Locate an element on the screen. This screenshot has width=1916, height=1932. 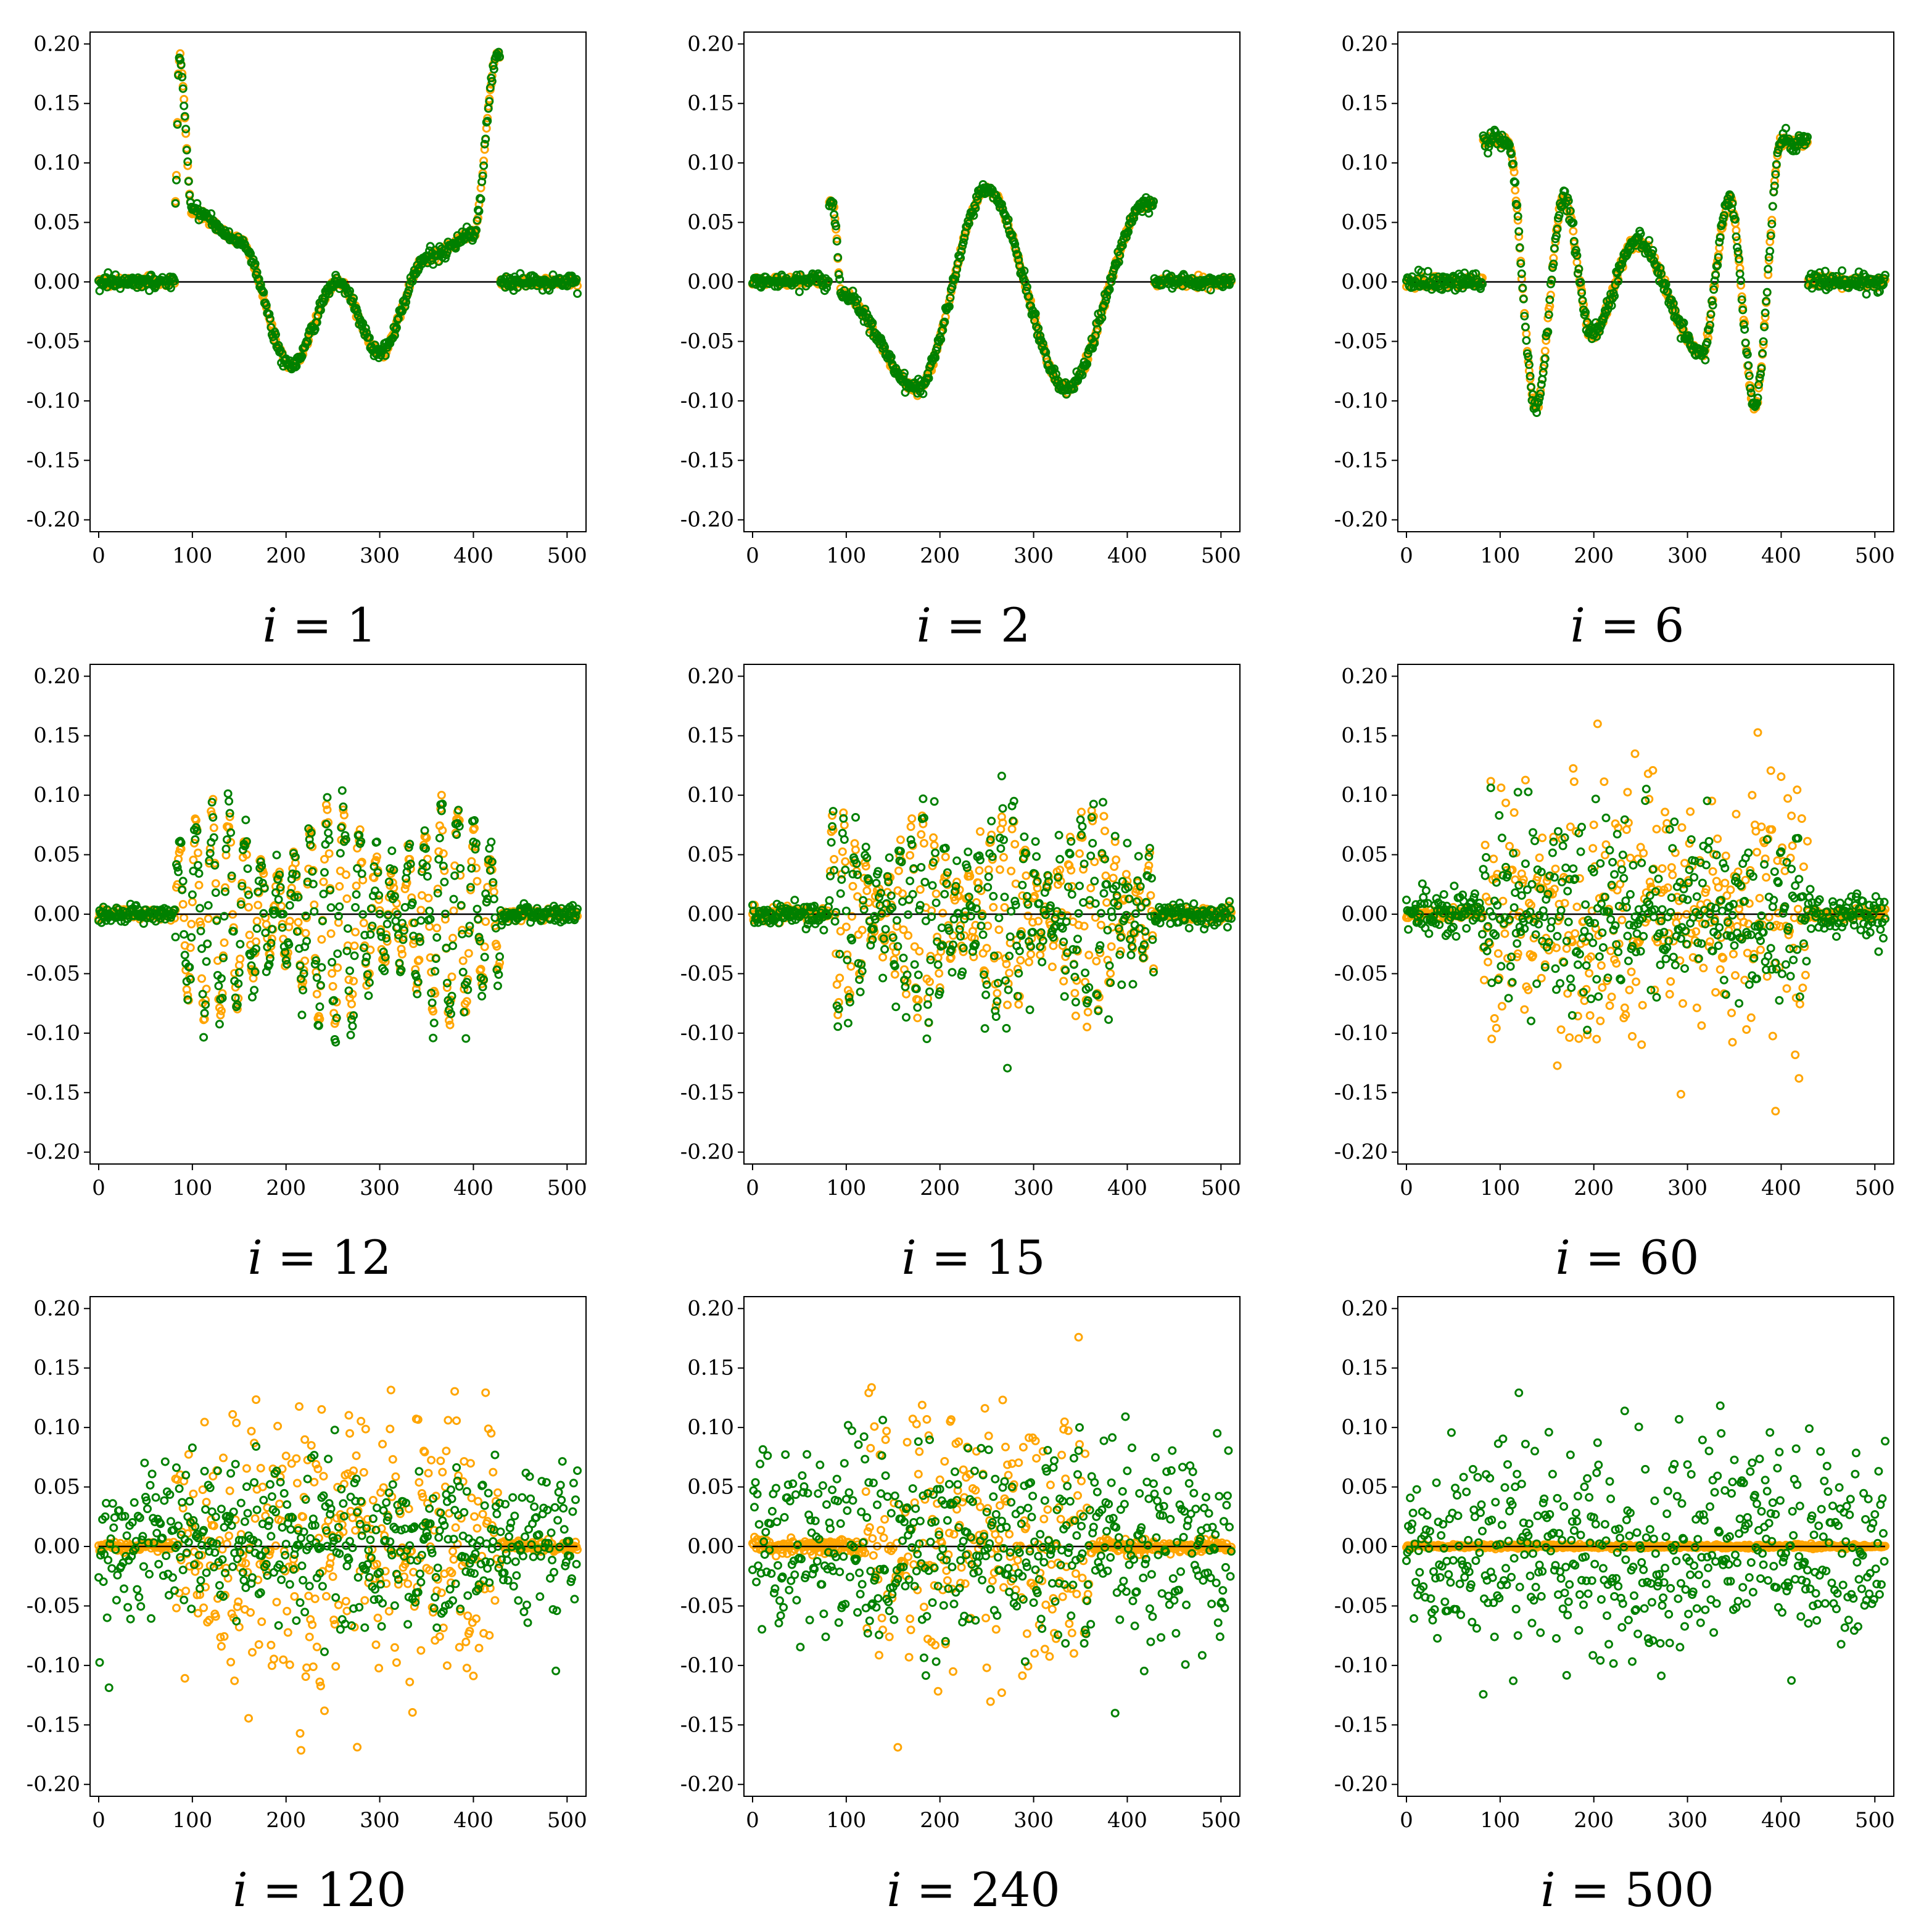
panel-caption: i = 6 is located at coordinates (1628, 625).